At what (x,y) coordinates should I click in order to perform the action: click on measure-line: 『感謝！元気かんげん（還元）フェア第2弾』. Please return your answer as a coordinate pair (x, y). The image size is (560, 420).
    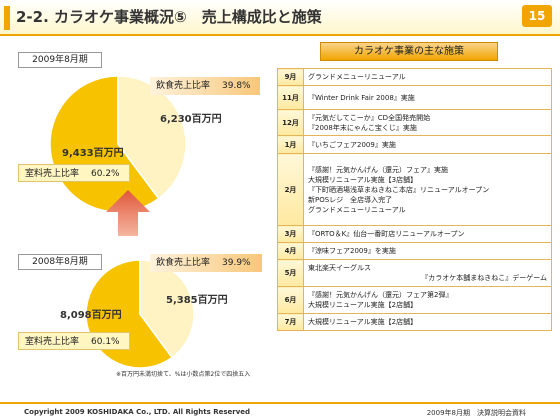
    Looking at the image, I should click on (380, 295).